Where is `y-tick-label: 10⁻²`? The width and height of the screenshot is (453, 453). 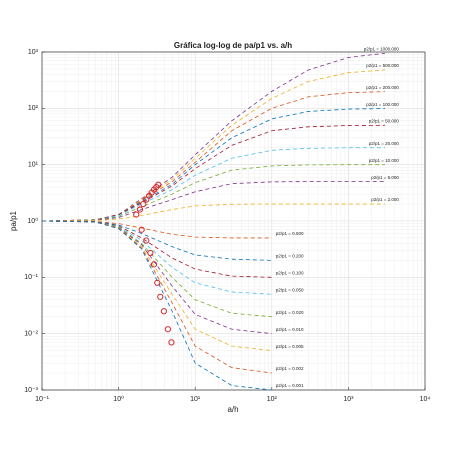 y-tick-label: 10⁻² is located at coordinates (31, 334).